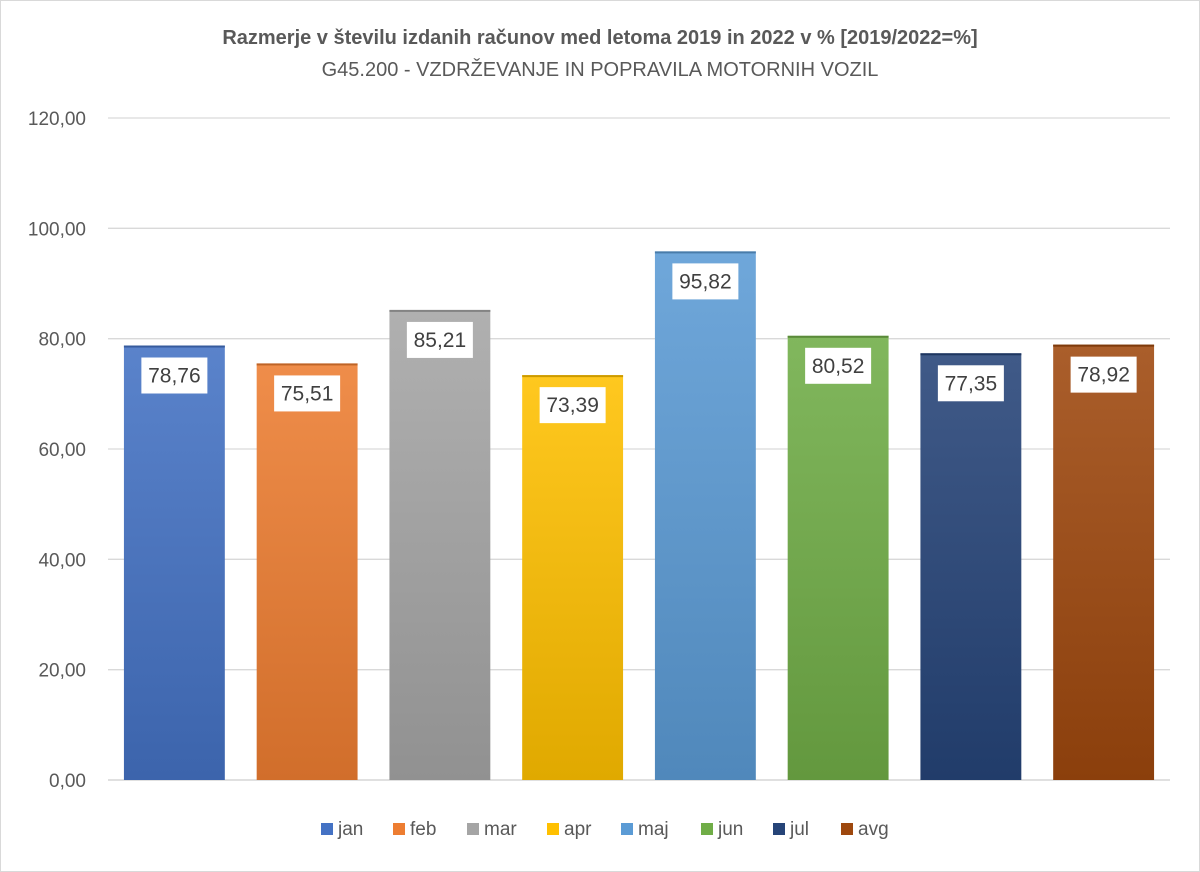  I want to click on legend-item-jan: jan, so click(342, 829).